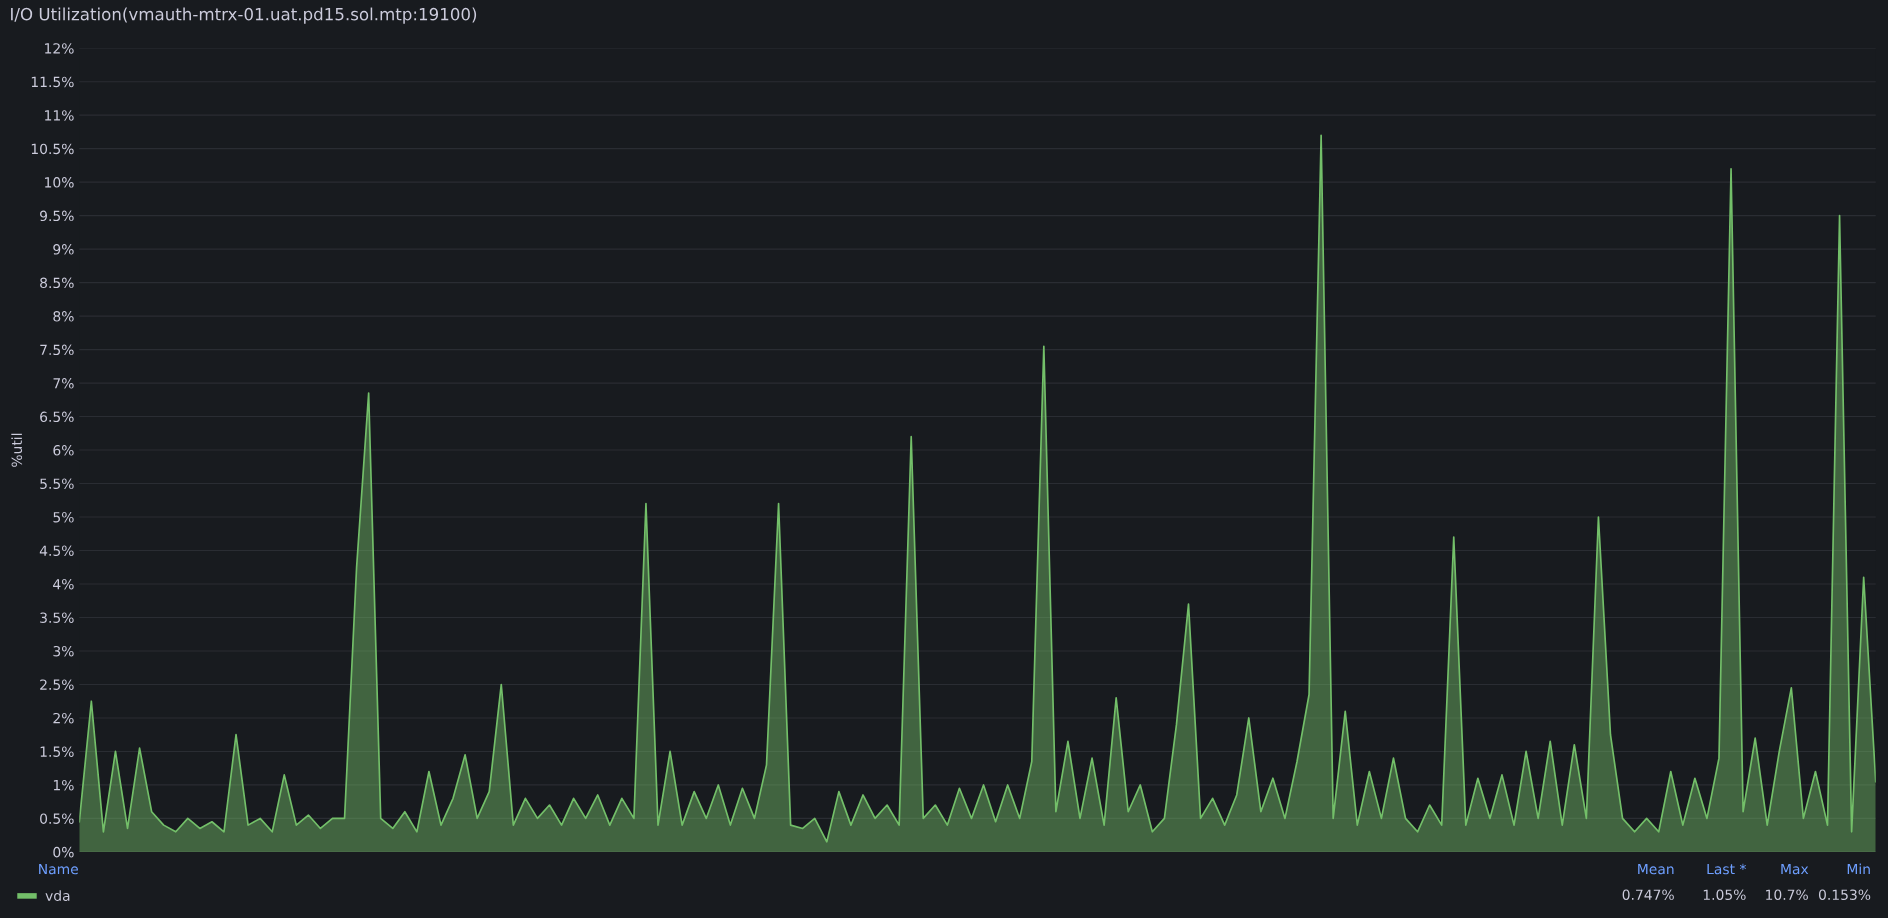 Image resolution: width=1888 pixels, height=918 pixels. What do you see at coordinates (56, 550) in the screenshot?
I see `y-tick-label: 4.5%` at bounding box center [56, 550].